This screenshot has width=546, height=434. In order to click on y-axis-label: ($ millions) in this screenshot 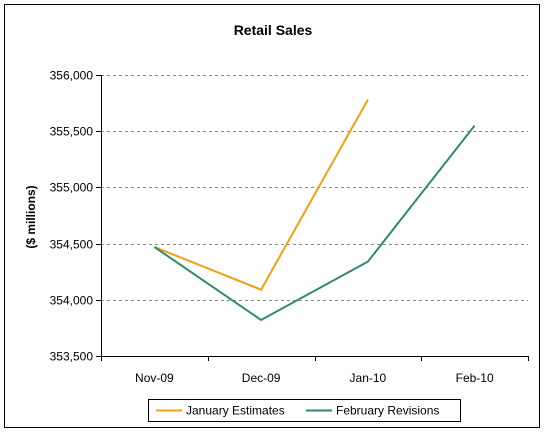, I will do `click(31, 216)`.